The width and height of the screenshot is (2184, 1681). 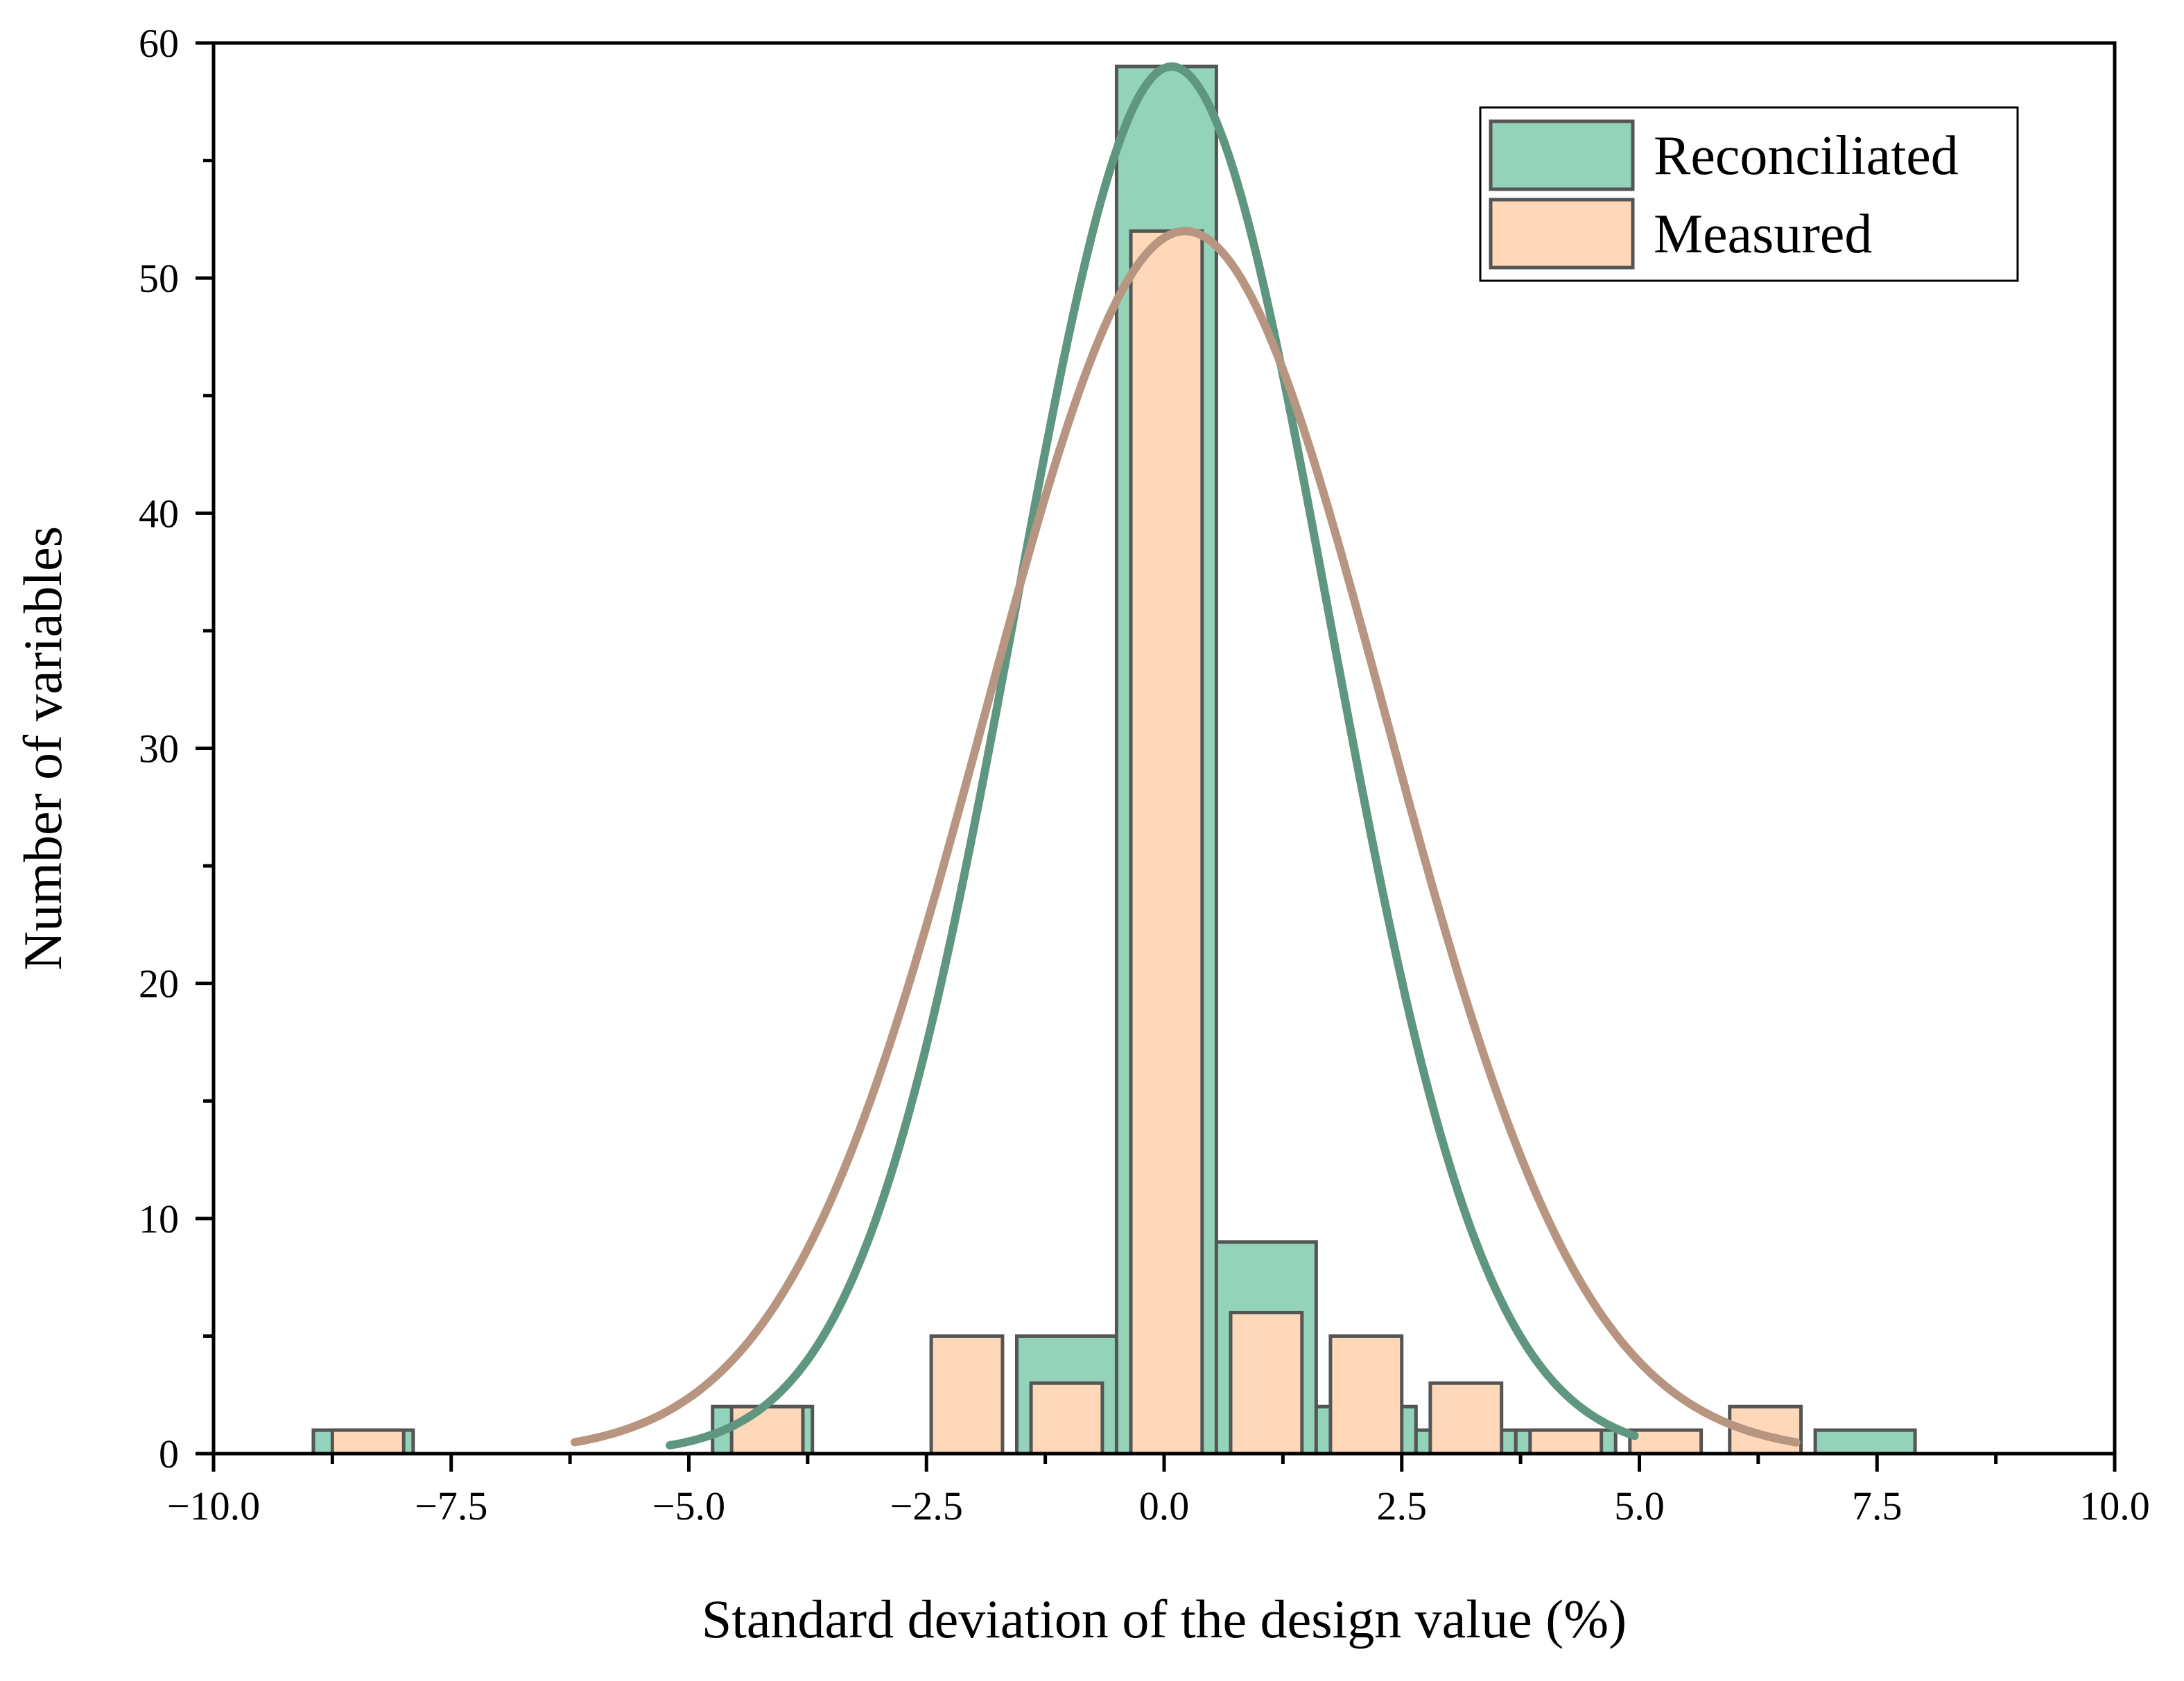 I want to click on x-tick-label: 0.0, so click(x=1164, y=1505).